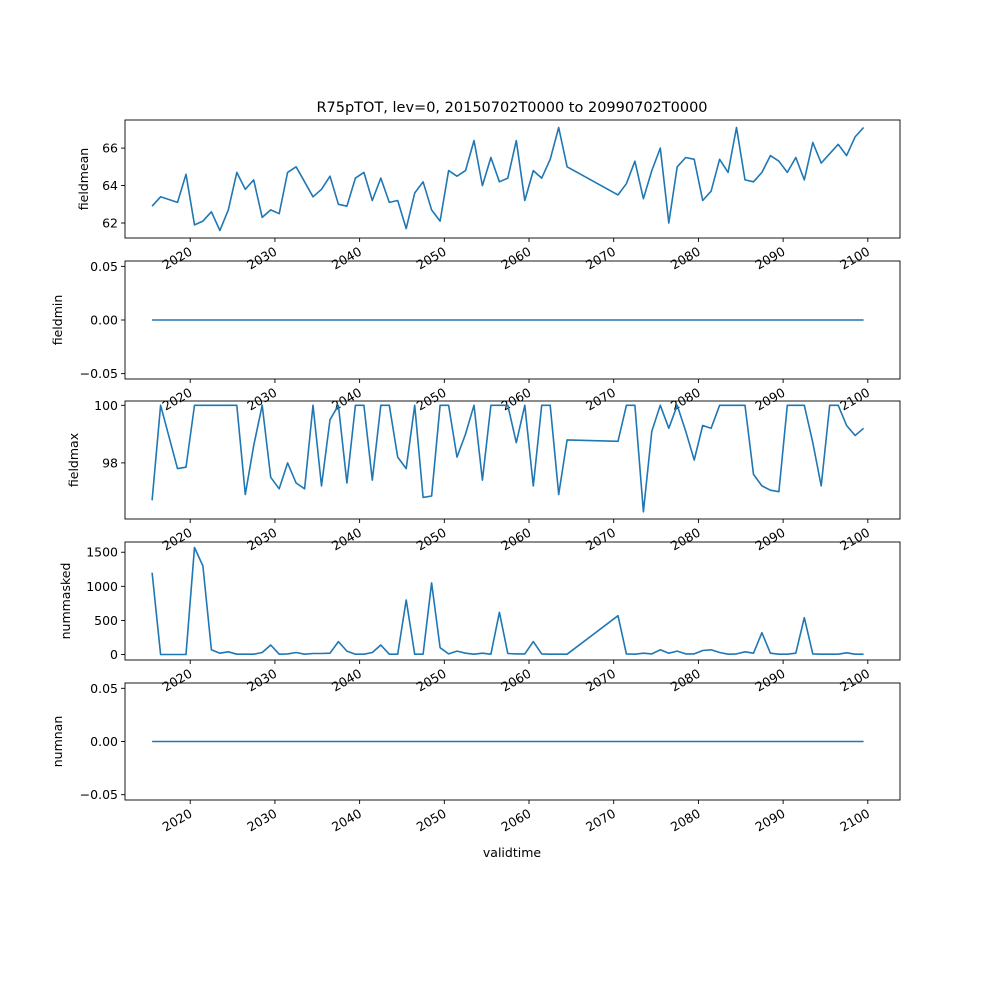 The height and width of the screenshot is (1004, 1000). Describe the element at coordinates (508, 458) in the screenshot. I see `series-line-fieldmax` at that location.